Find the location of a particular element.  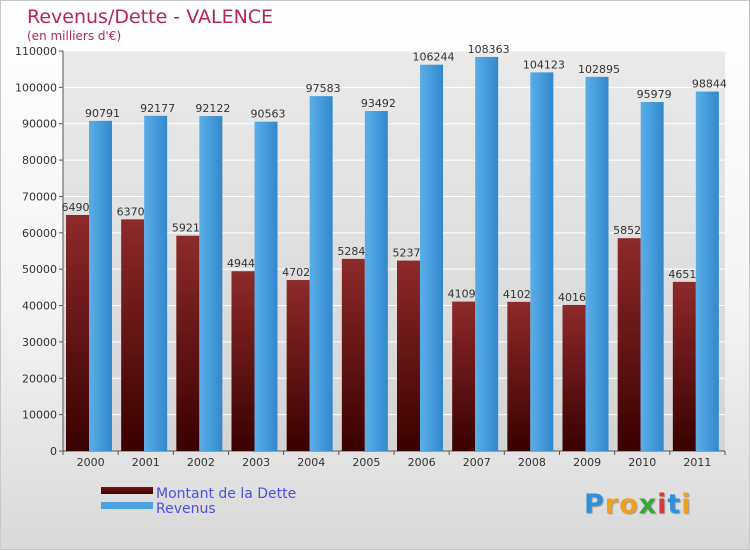

bar-dette-2011 is located at coordinates (684, 366).